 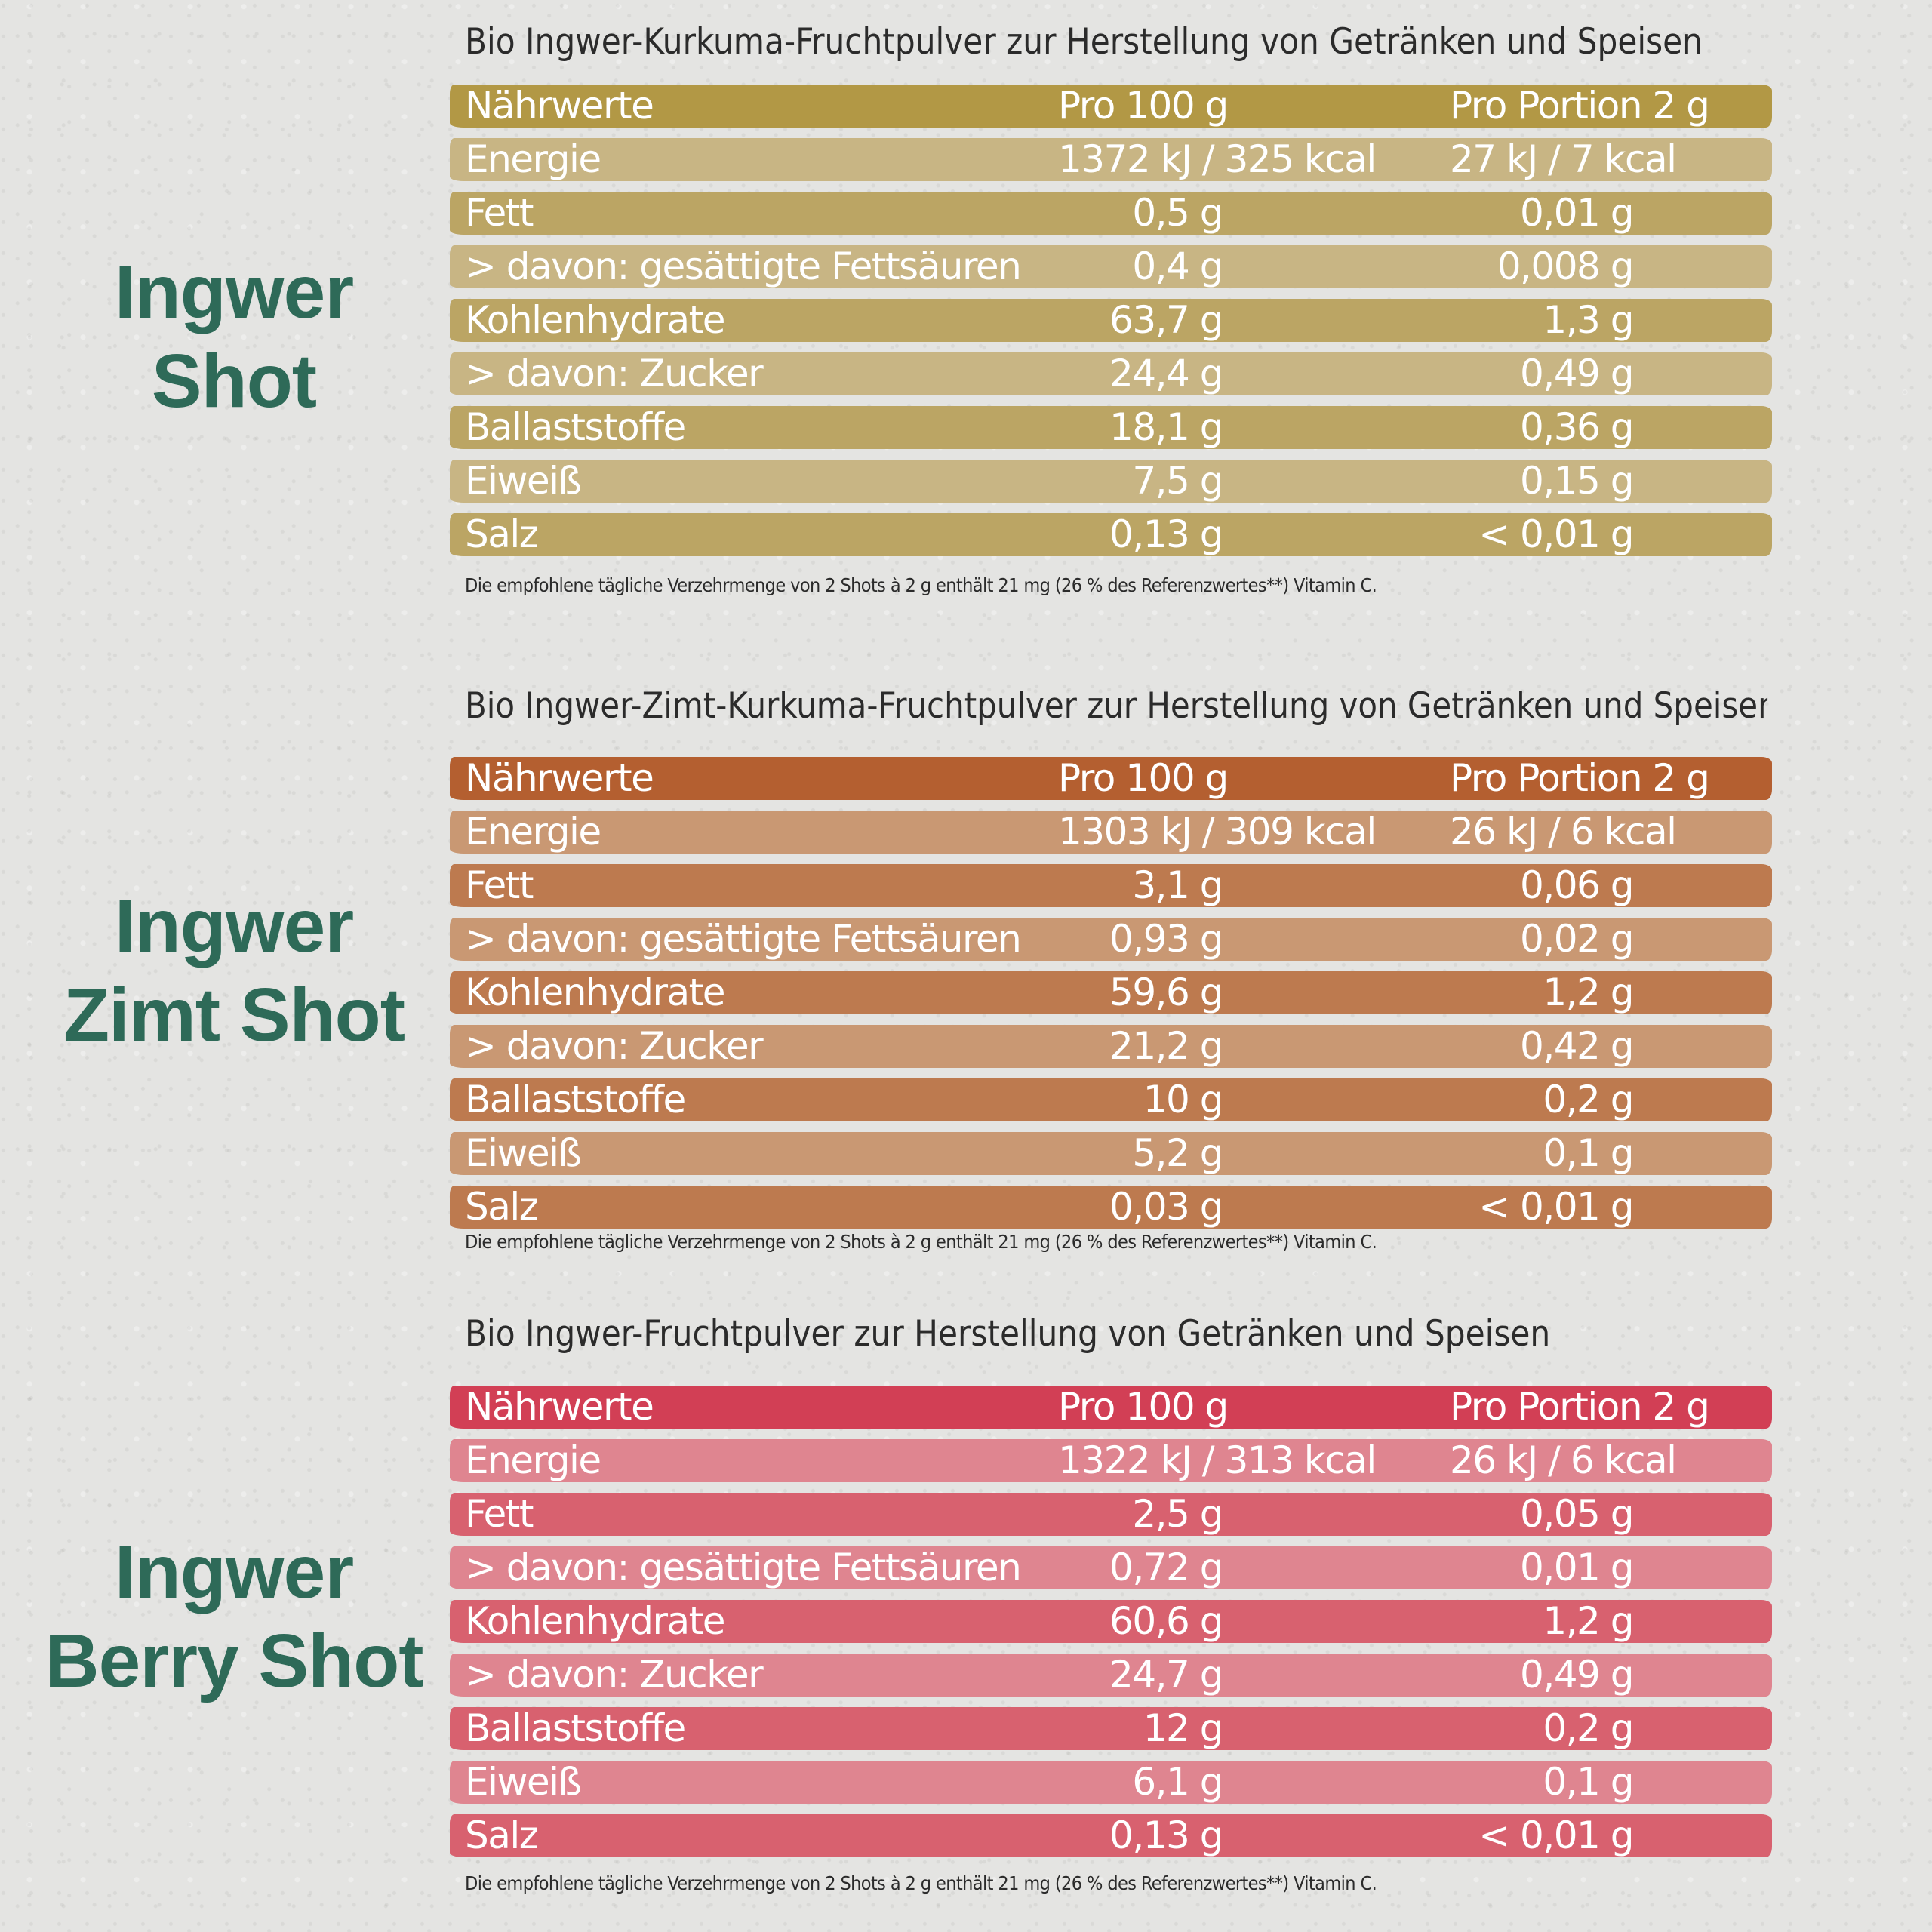 What do you see at coordinates (1166, 373) in the screenshot?
I see `value-per-100g: 24,4 g` at bounding box center [1166, 373].